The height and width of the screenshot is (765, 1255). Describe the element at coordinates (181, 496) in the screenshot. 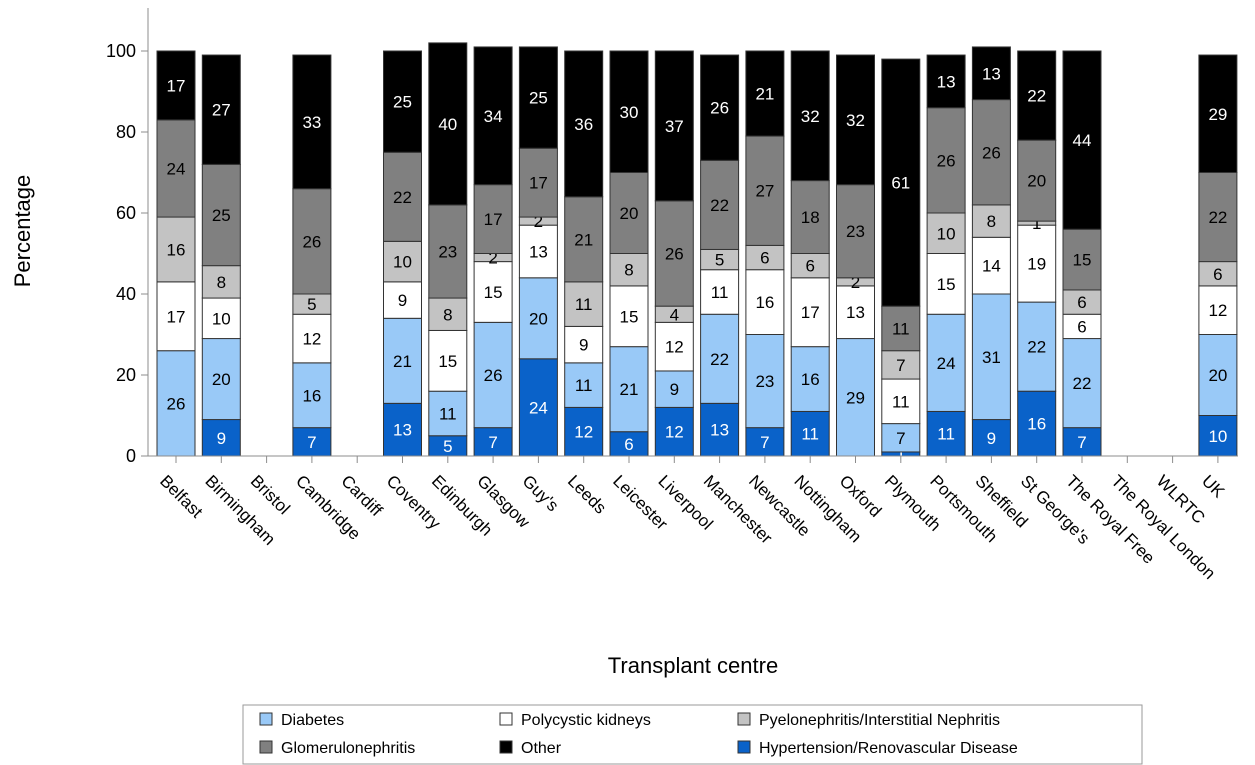

I see `x-tick-label: Belfast` at that location.